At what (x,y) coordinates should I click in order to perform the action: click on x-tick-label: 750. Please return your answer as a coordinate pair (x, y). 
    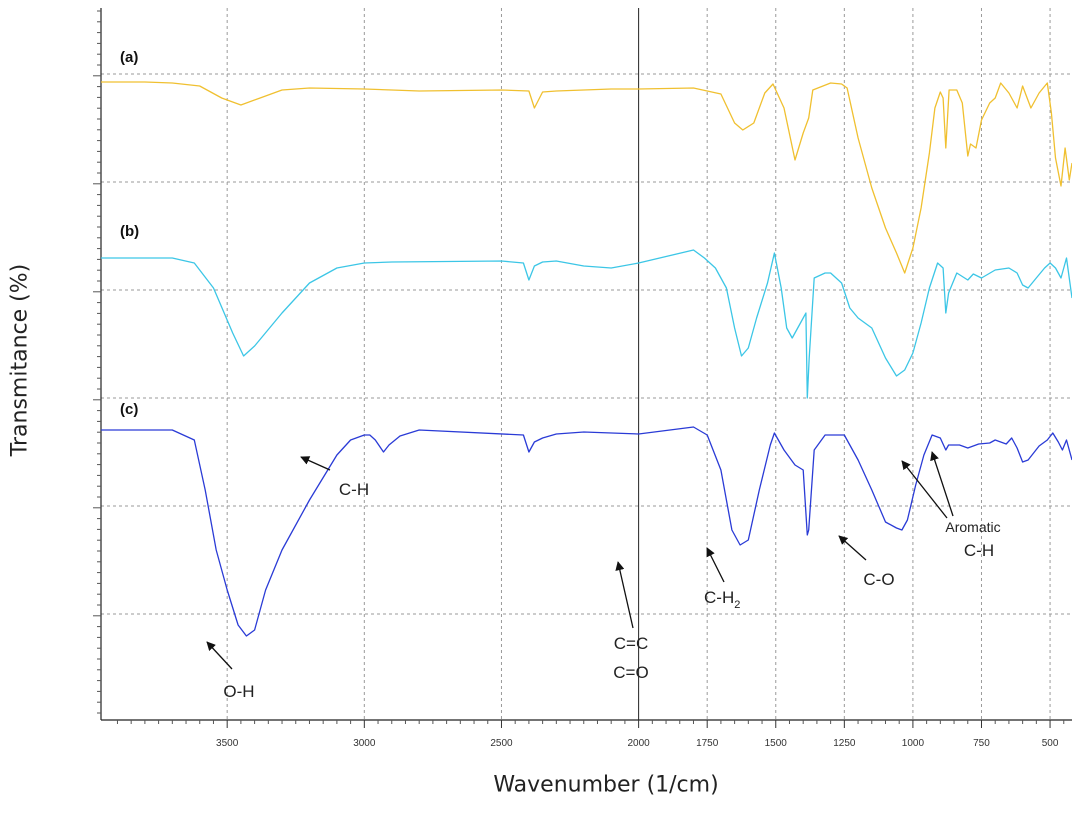
    Looking at the image, I should click on (981, 743).